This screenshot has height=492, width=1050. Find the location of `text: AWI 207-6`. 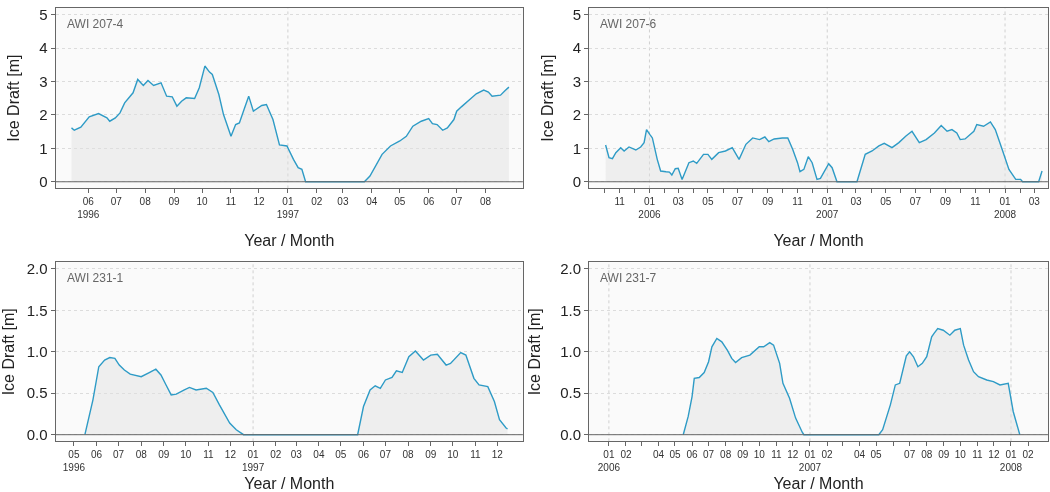

text: AWI 207-6 is located at coordinates (628, 24).